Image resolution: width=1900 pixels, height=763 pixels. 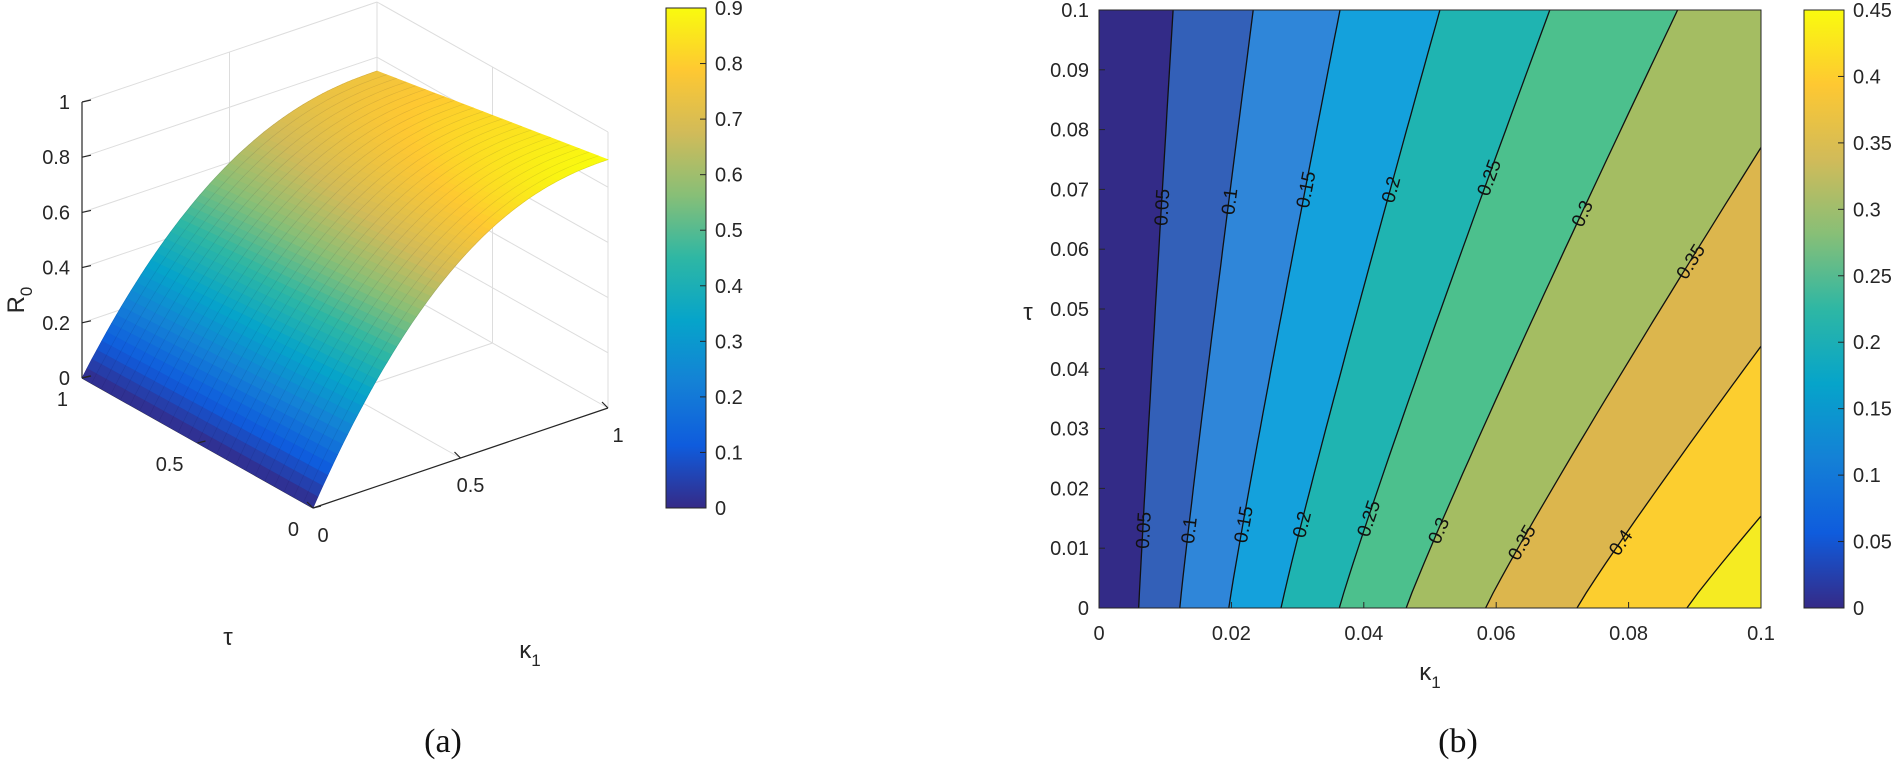 What do you see at coordinates (1098, 634) in the screenshot?
I see `x-tick-label: 0` at bounding box center [1098, 634].